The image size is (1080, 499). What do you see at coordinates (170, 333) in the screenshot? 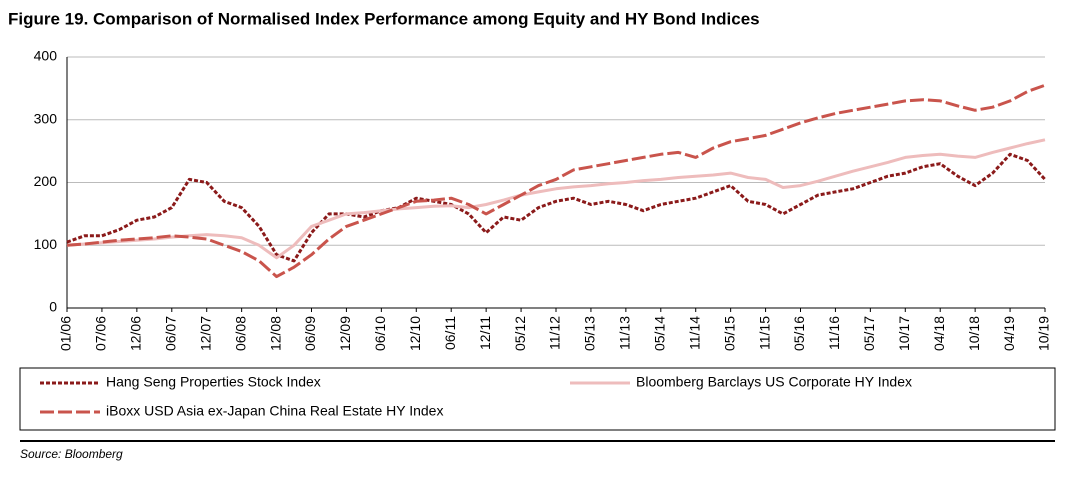
I see `x-tick-label: 06/07` at bounding box center [170, 333].